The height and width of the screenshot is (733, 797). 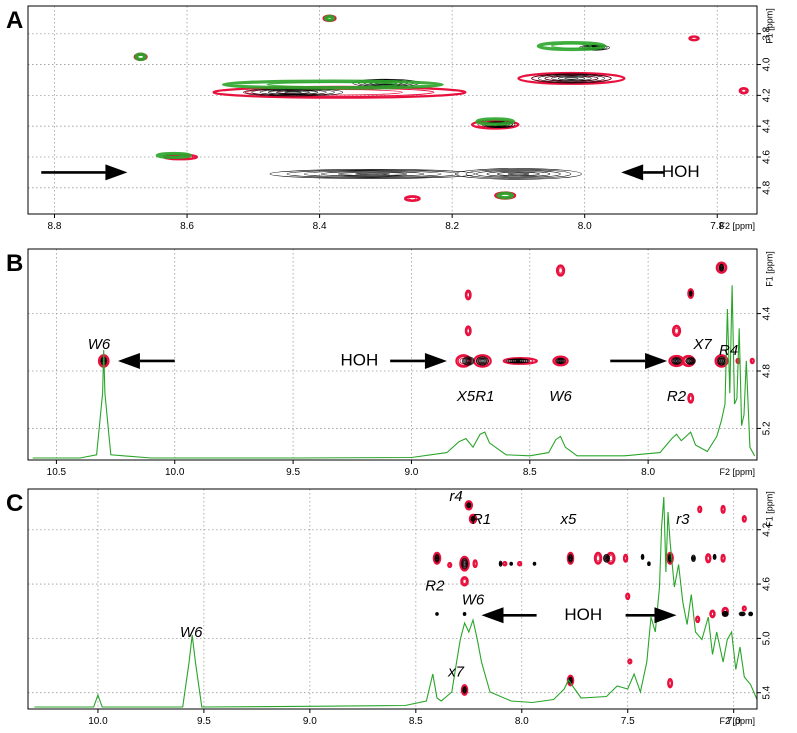 I want to click on y-tick-label: 4.6, so click(x=767, y=157).